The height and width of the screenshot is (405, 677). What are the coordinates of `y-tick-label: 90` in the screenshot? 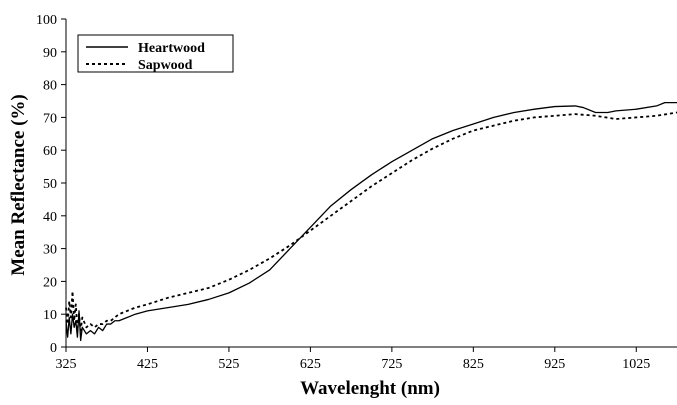 It's located at (50, 53).